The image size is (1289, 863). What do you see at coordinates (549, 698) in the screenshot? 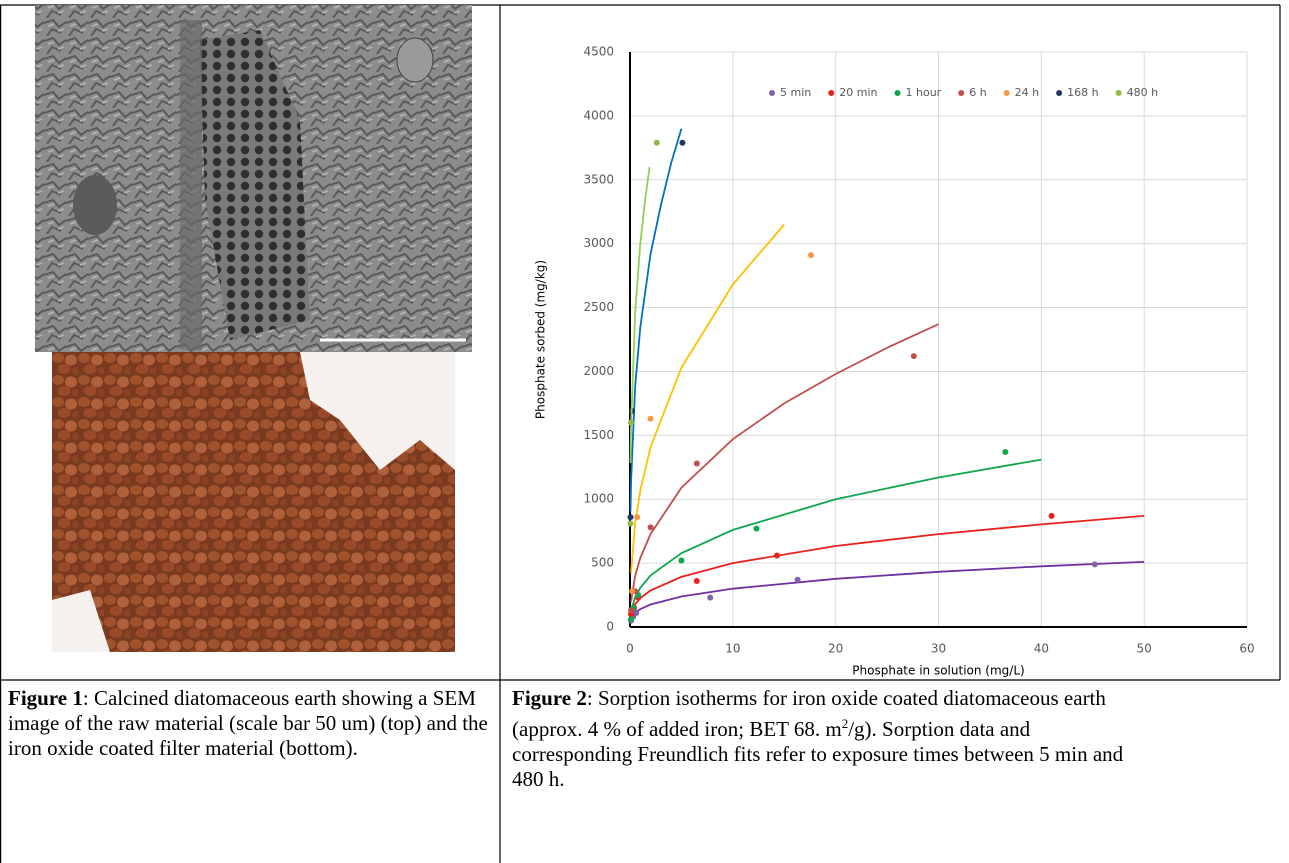
I see `caption-label: Figure 2` at bounding box center [549, 698].